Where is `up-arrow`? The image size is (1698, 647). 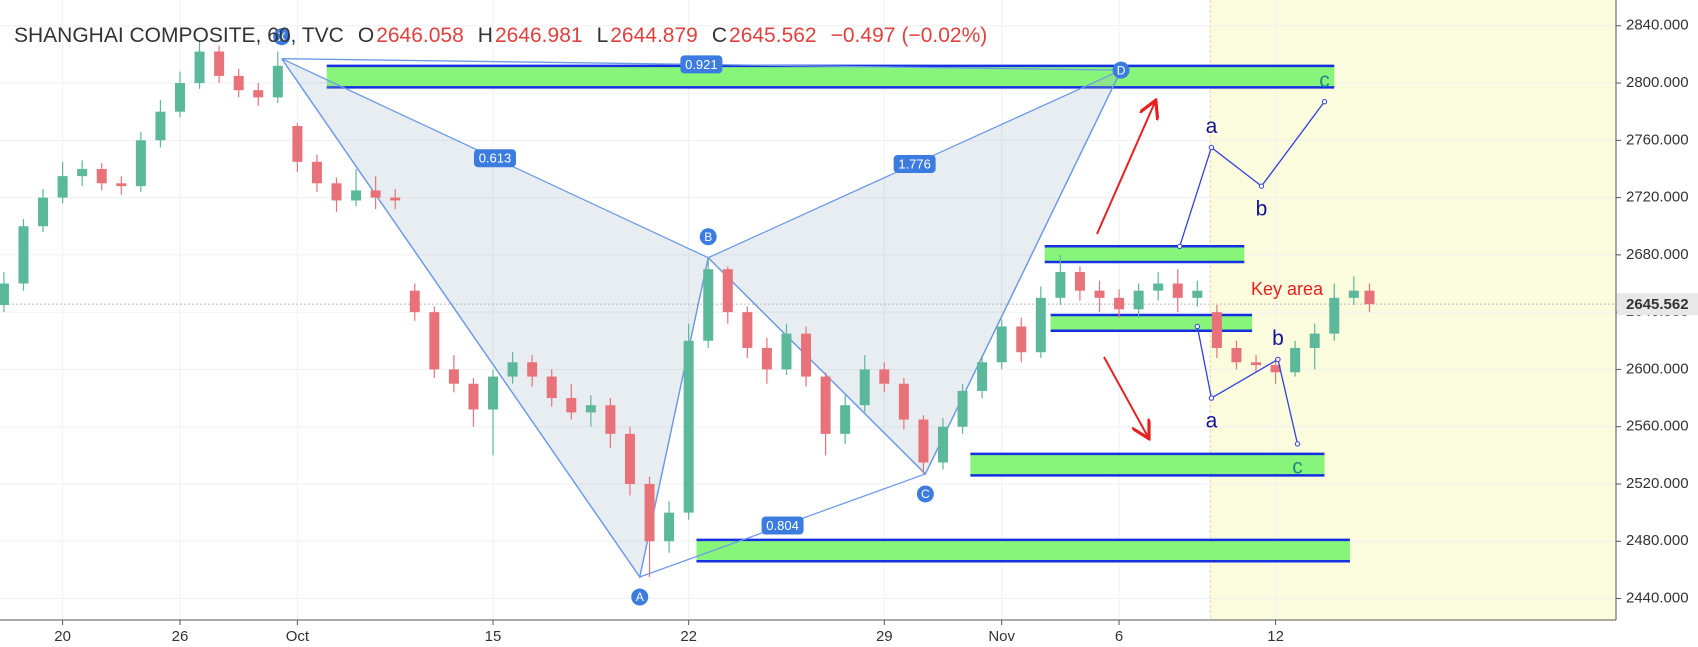
up-arrow is located at coordinates (1125, 168).